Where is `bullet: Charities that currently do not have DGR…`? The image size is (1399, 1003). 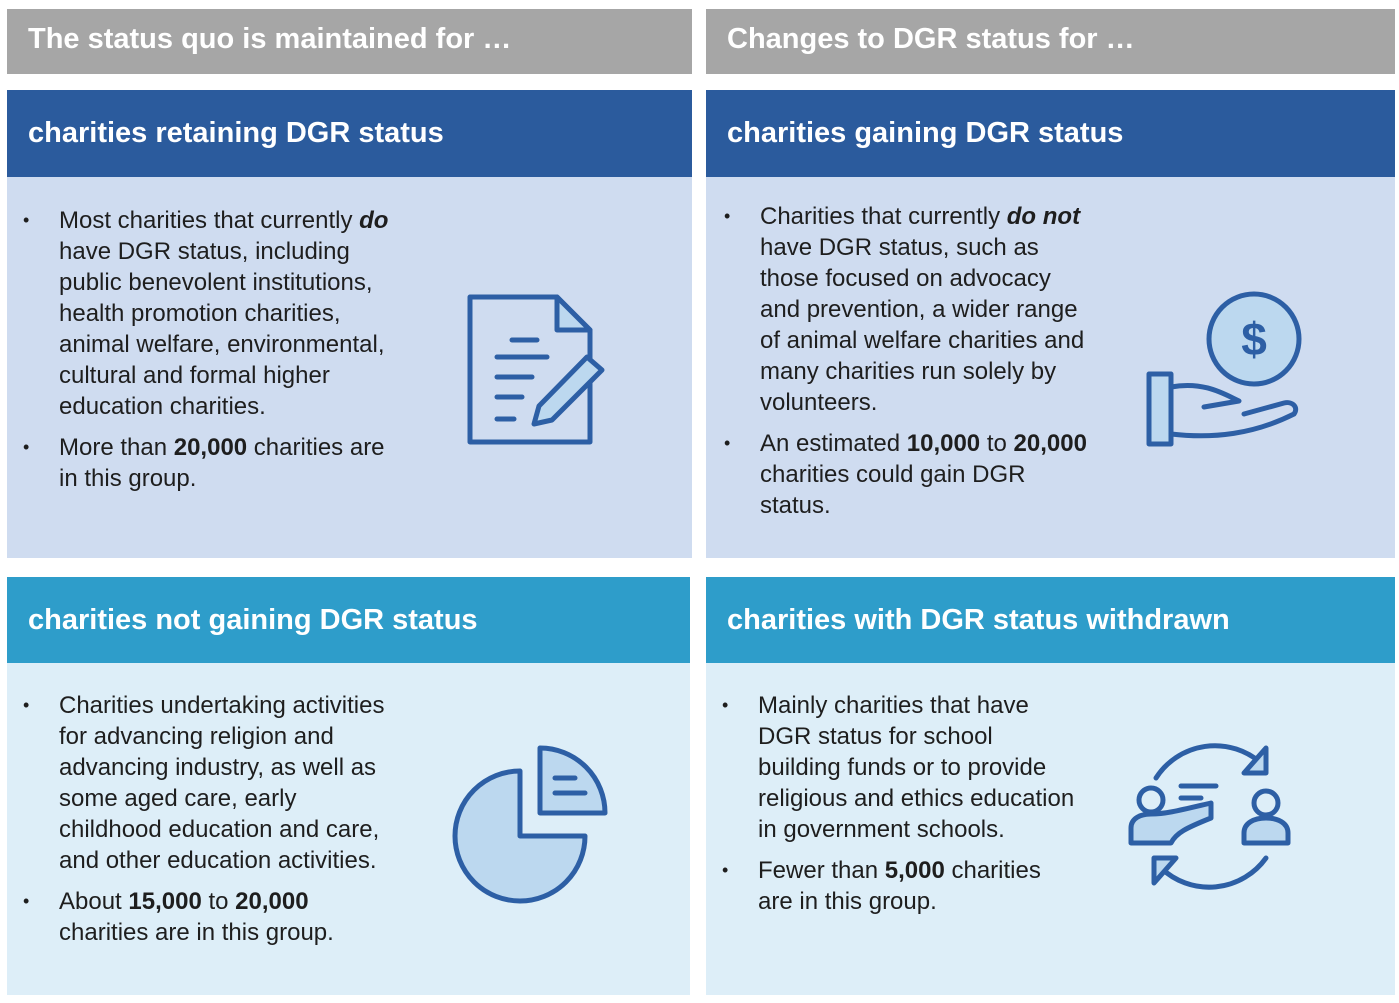
bullet: Charities that currently do not have DGR… is located at coordinates (909, 309).